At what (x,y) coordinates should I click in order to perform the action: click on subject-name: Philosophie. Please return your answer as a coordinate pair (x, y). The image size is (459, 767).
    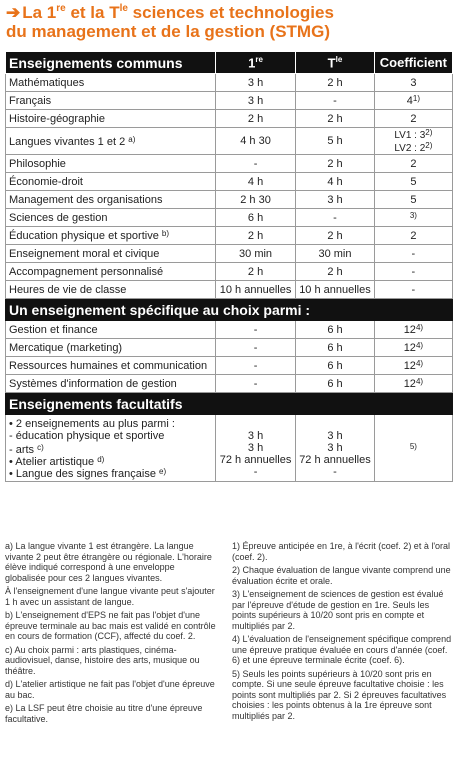
    Looking at the image, I should click on (37, 163).